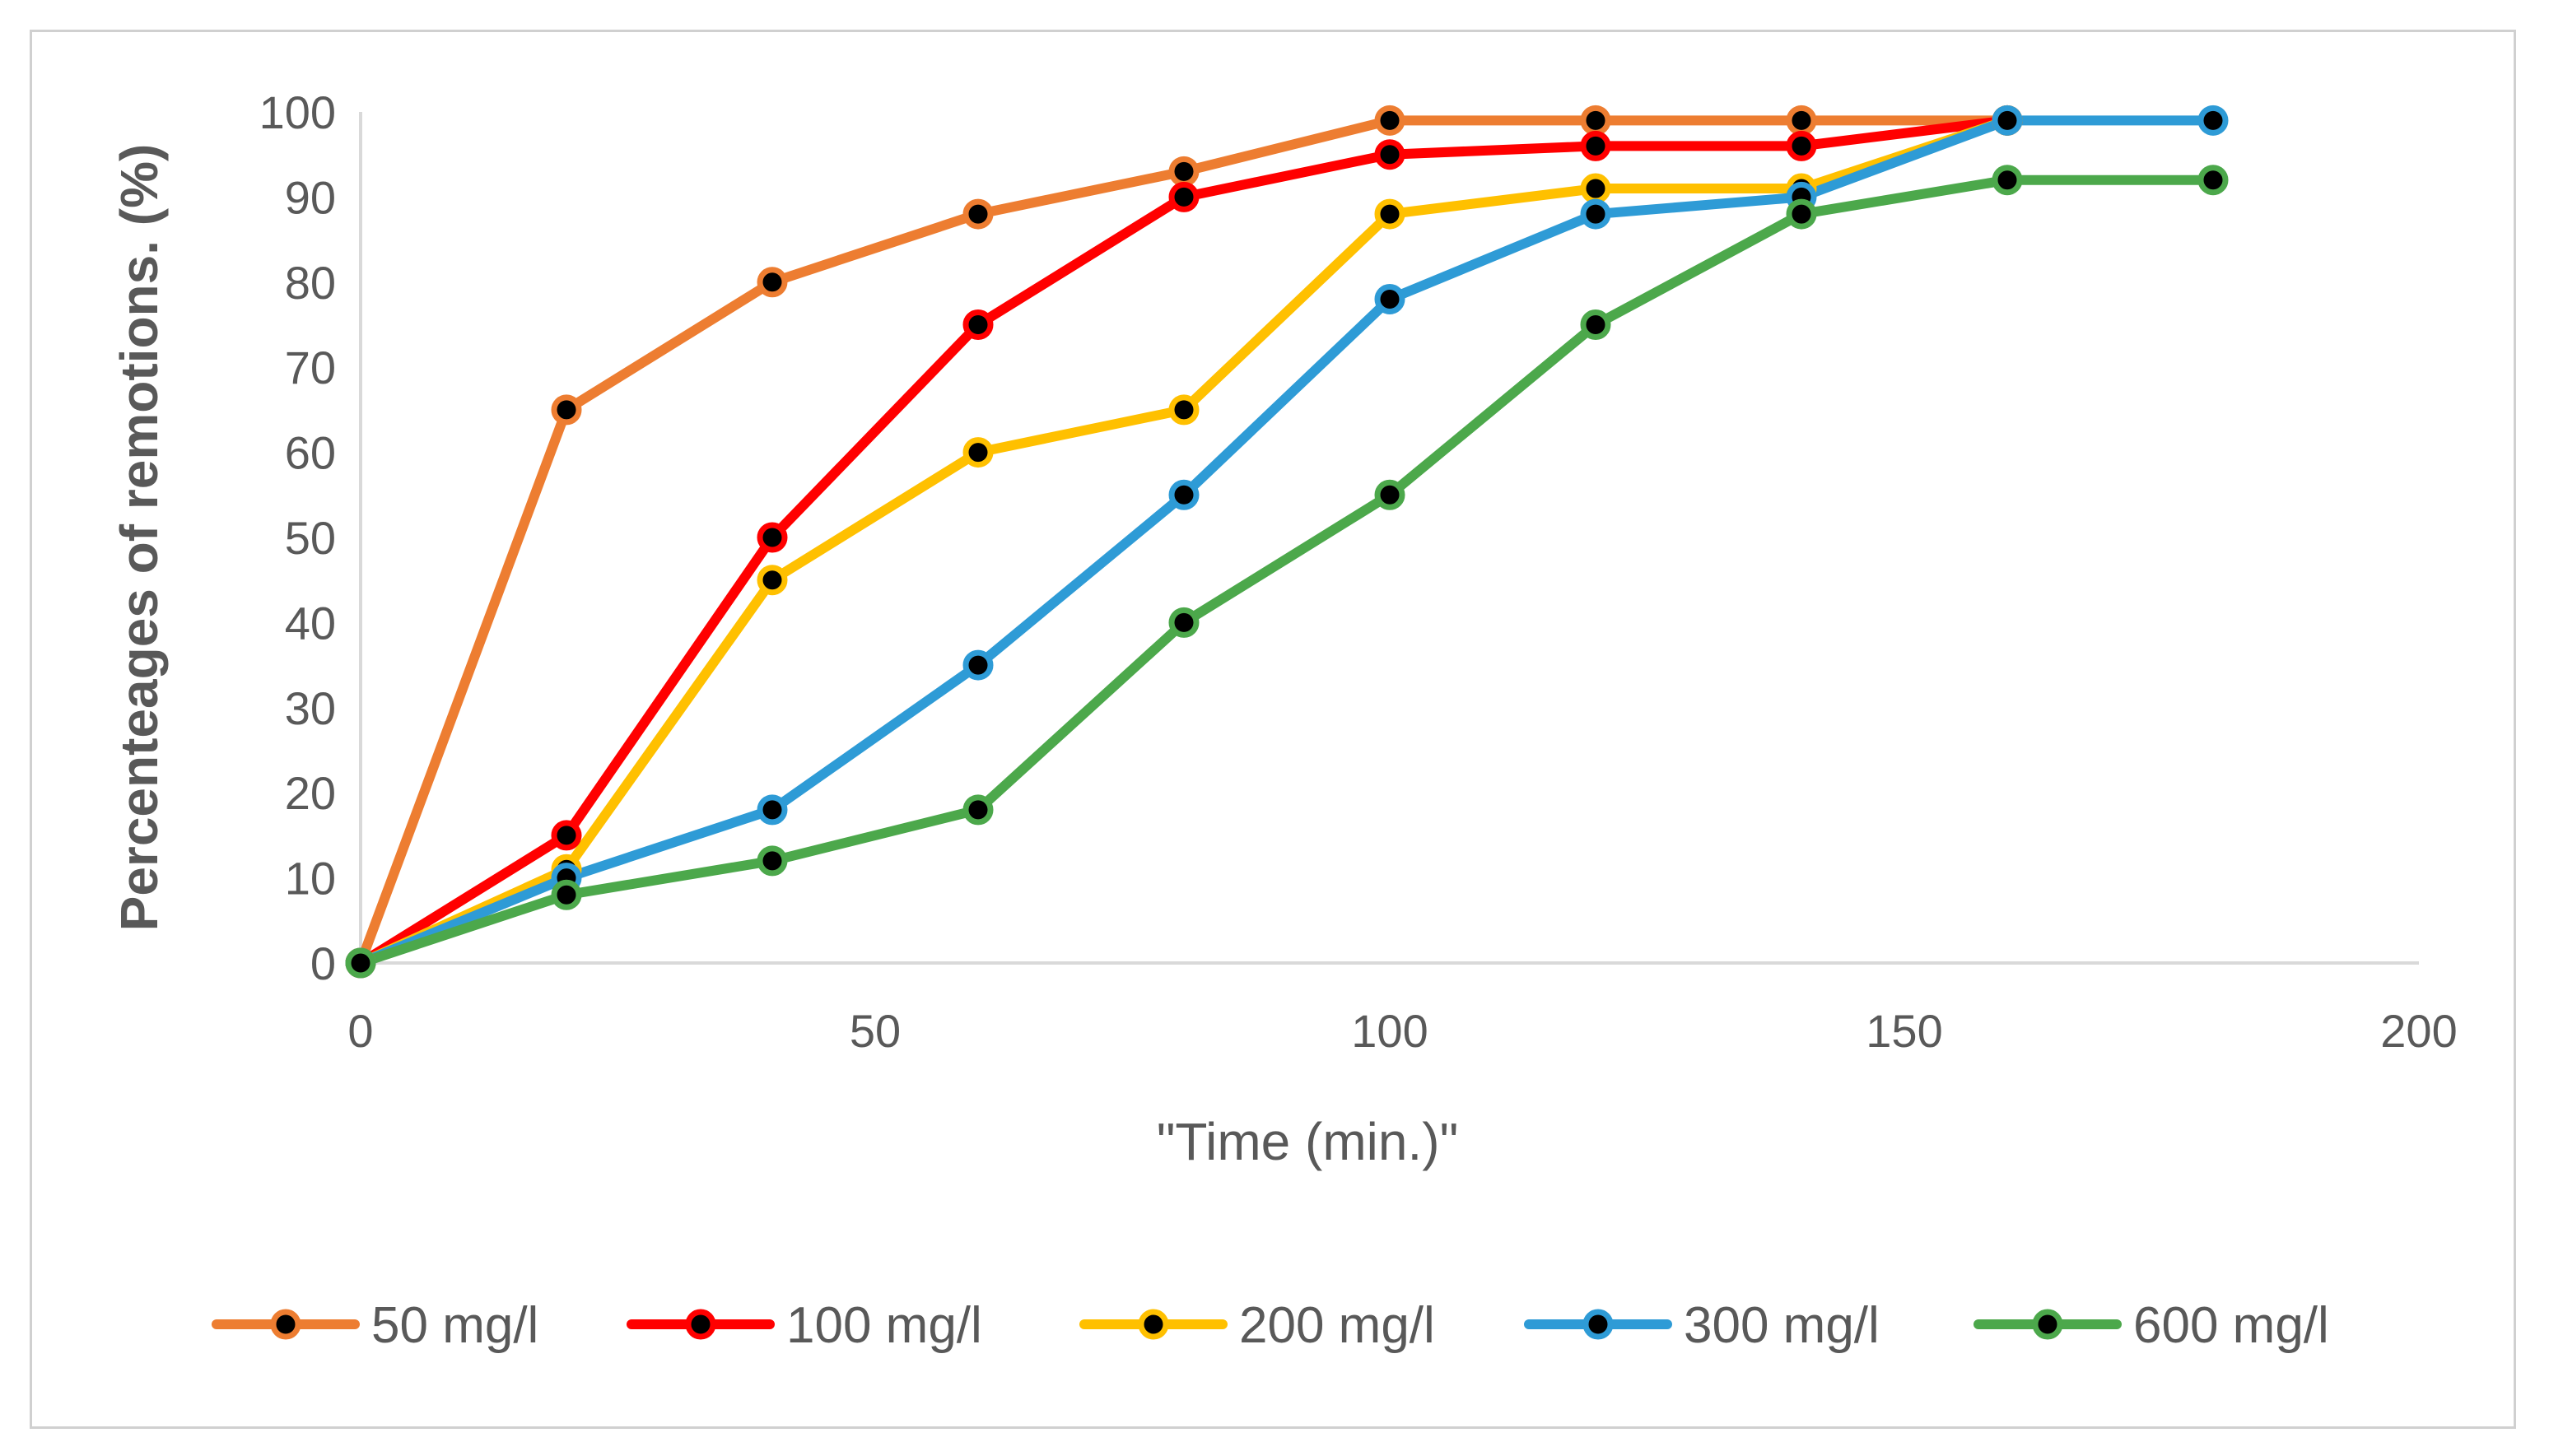 The image size is (2549, 1456). I want to click on x-tick-label: 150, so click(1904, 1031).